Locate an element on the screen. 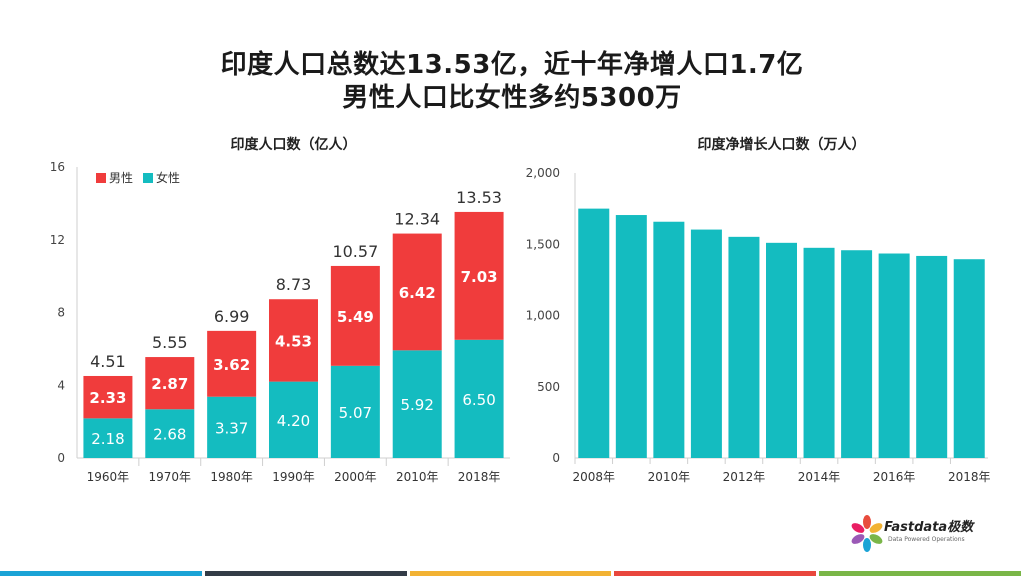  logo-tagline: Data Powered Operations is located at coordinates (926, 539).